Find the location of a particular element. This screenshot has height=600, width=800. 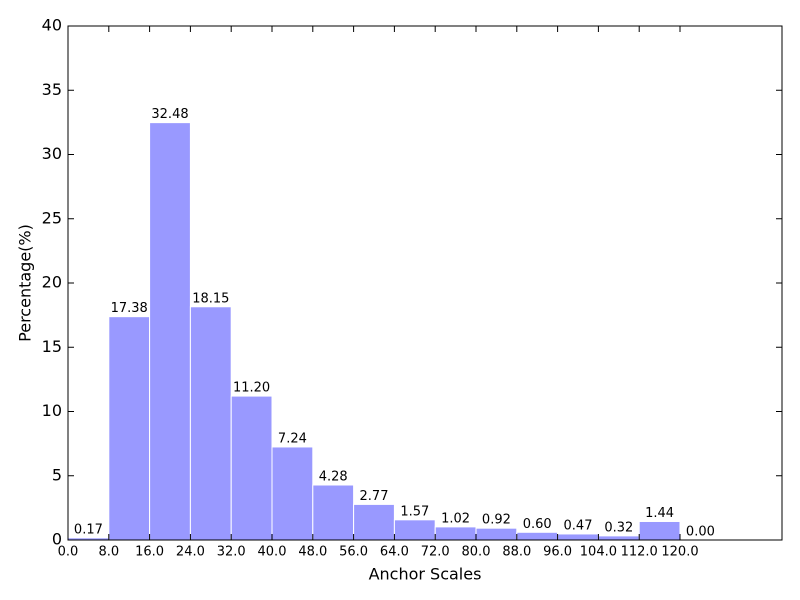

x-tick-label: 24.0 is located at coordinates (190, 552).